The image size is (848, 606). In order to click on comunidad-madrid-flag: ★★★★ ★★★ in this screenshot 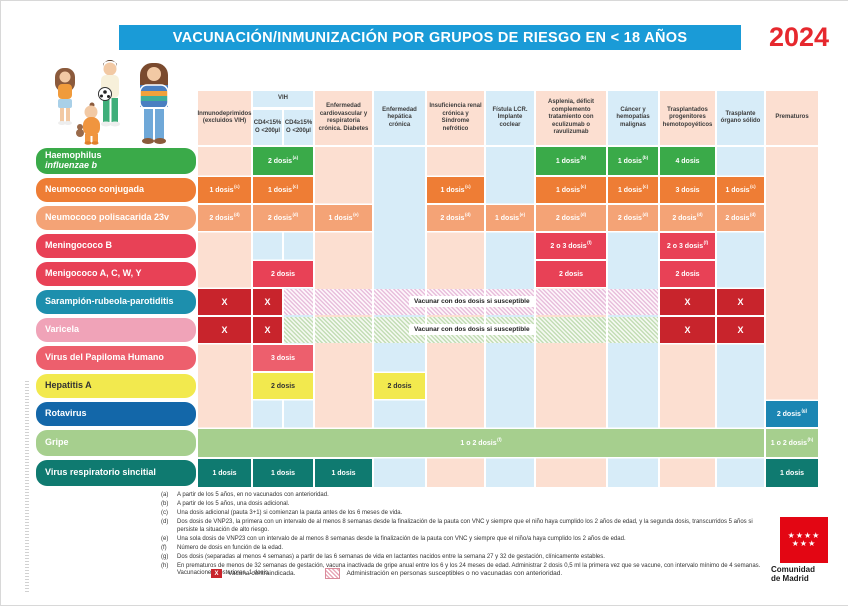, I will do `click(804, 540)`.